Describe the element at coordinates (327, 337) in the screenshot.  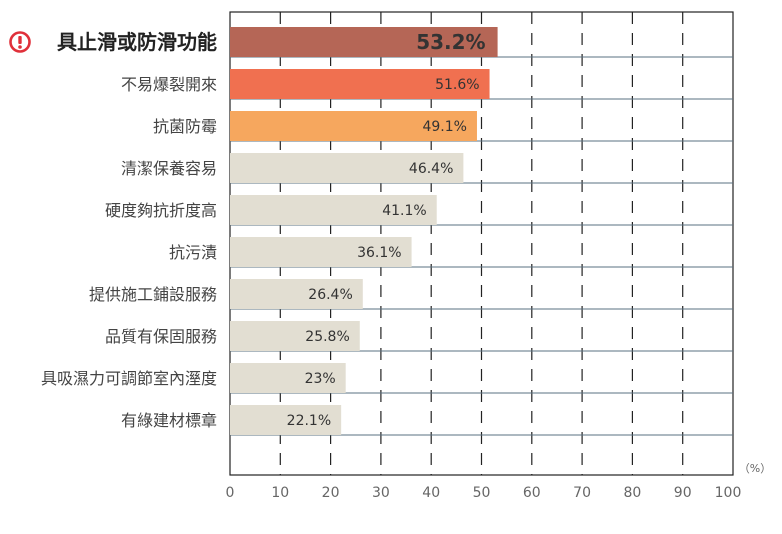
I see `bar-value-label: 25.8%` at that location.